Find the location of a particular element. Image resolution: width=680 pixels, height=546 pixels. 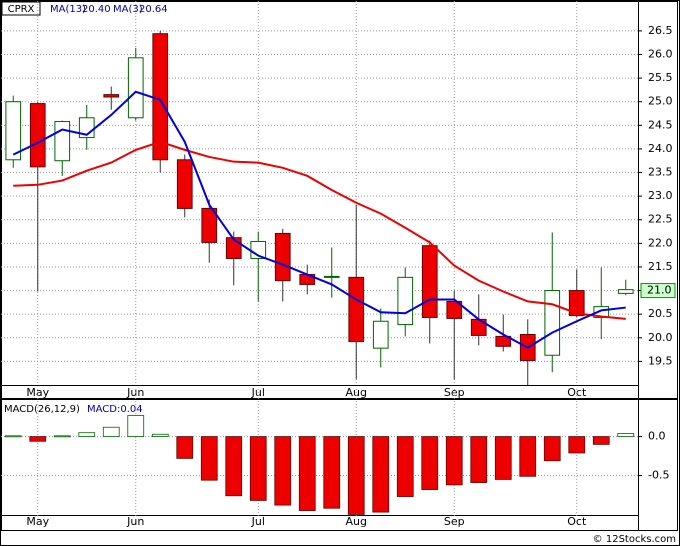

macd-title: MACD(26,12,9) is located at coordinates (42, 409).